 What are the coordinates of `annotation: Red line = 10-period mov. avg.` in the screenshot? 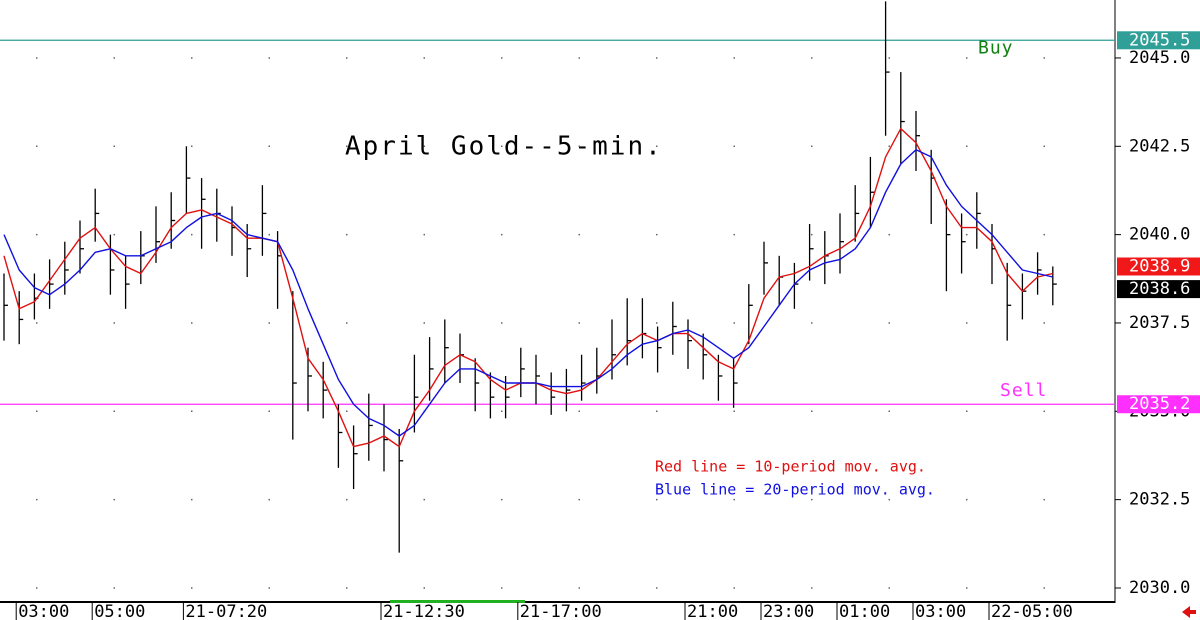 It's located at (790, 467).